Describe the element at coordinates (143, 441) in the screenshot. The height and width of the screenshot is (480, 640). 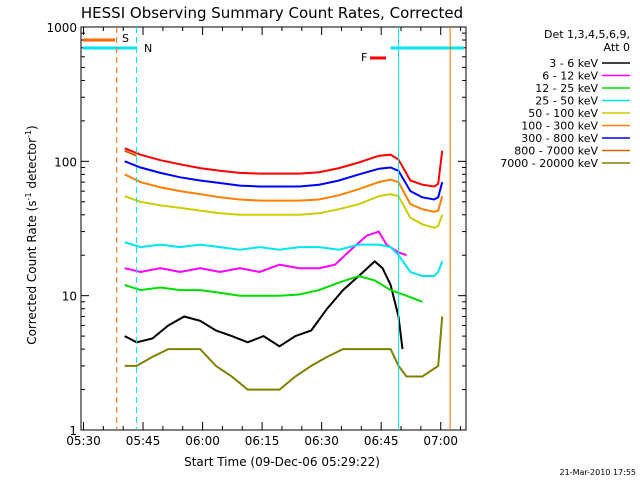
I see `x-tick-label: 05:45` at that location.